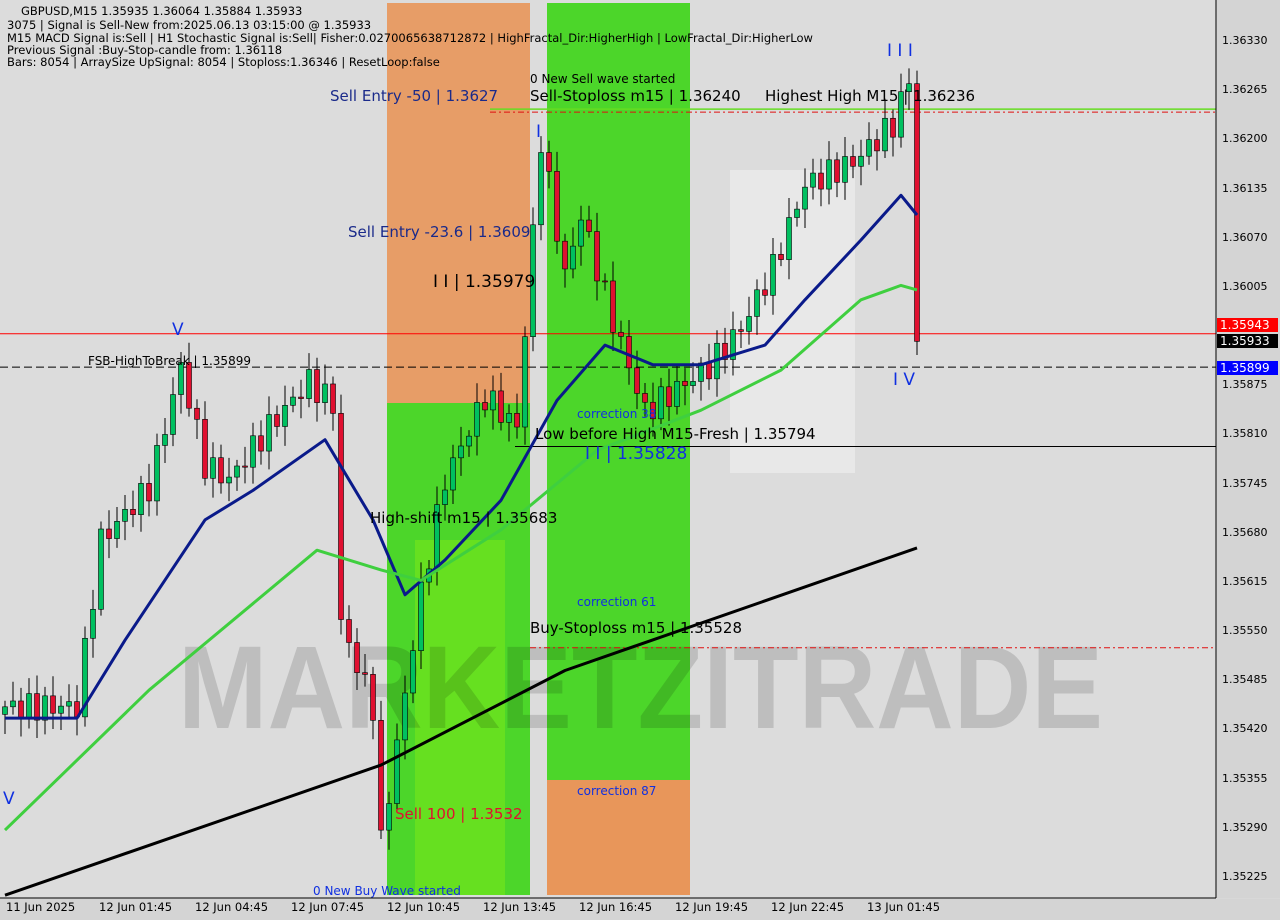  What do you see at coordinates (460, 717) in the screenshot?
I see `buy-zone-inner` at bounding box center [460, 717].